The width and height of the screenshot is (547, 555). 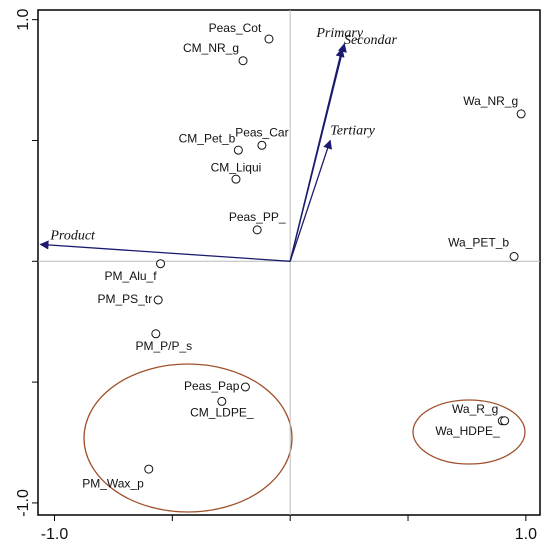 I want to click on point-label: Wa_R_g, so click(x=475, y=409).